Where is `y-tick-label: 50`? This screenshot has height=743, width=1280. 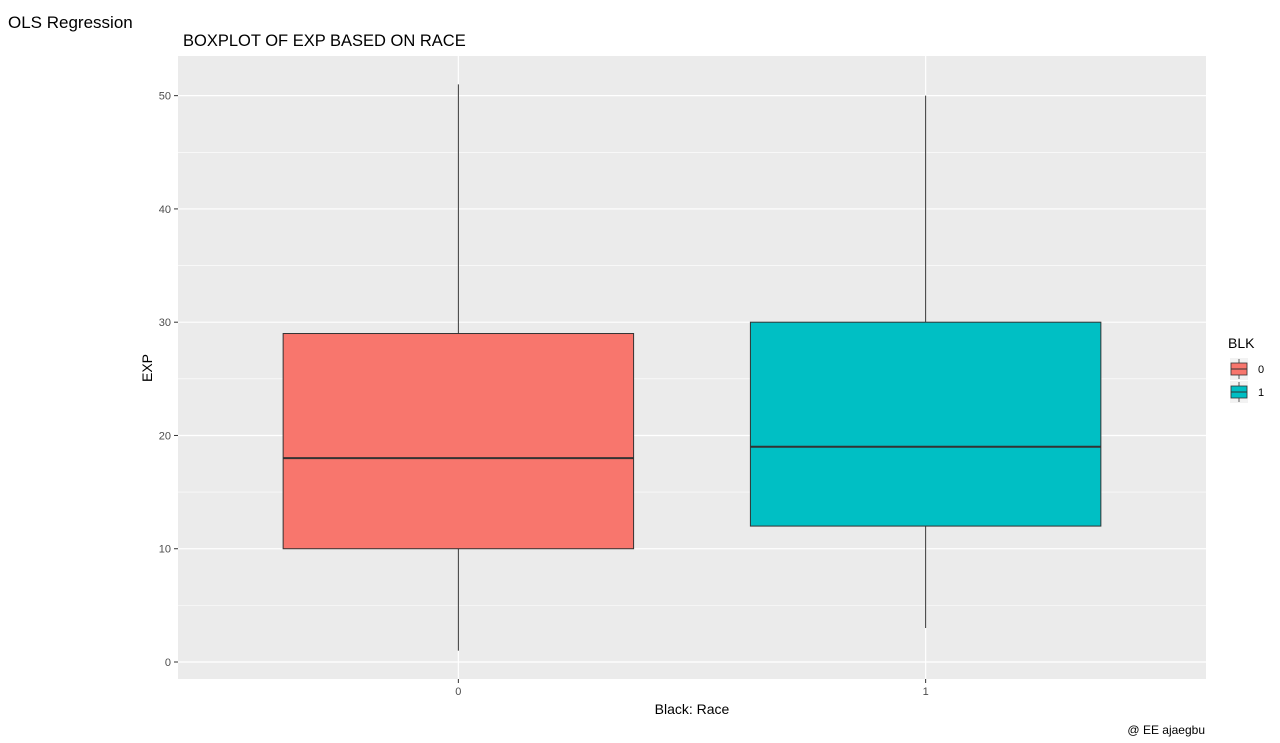
y-tick-label: 50 is located at coordinates (165, 97).